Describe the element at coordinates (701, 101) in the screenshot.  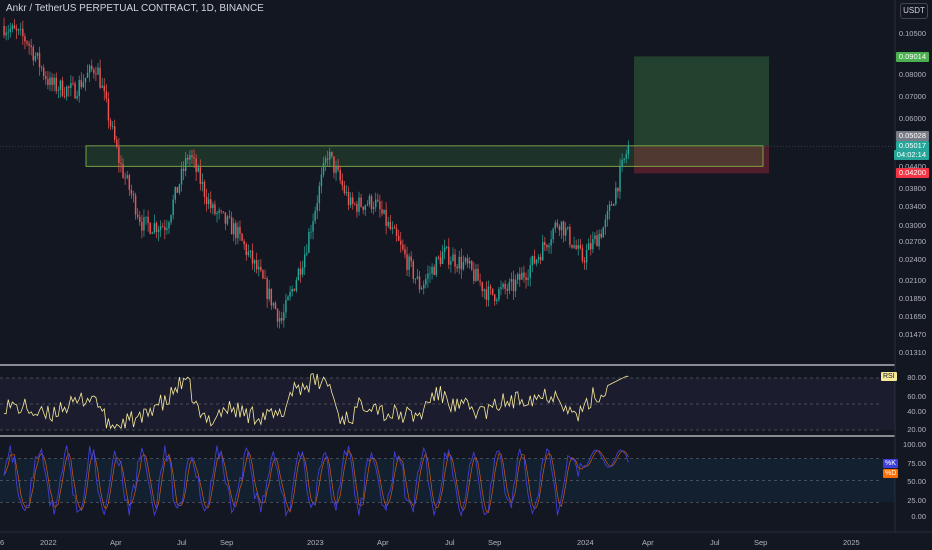
I see `position-profit-zone` at that location.